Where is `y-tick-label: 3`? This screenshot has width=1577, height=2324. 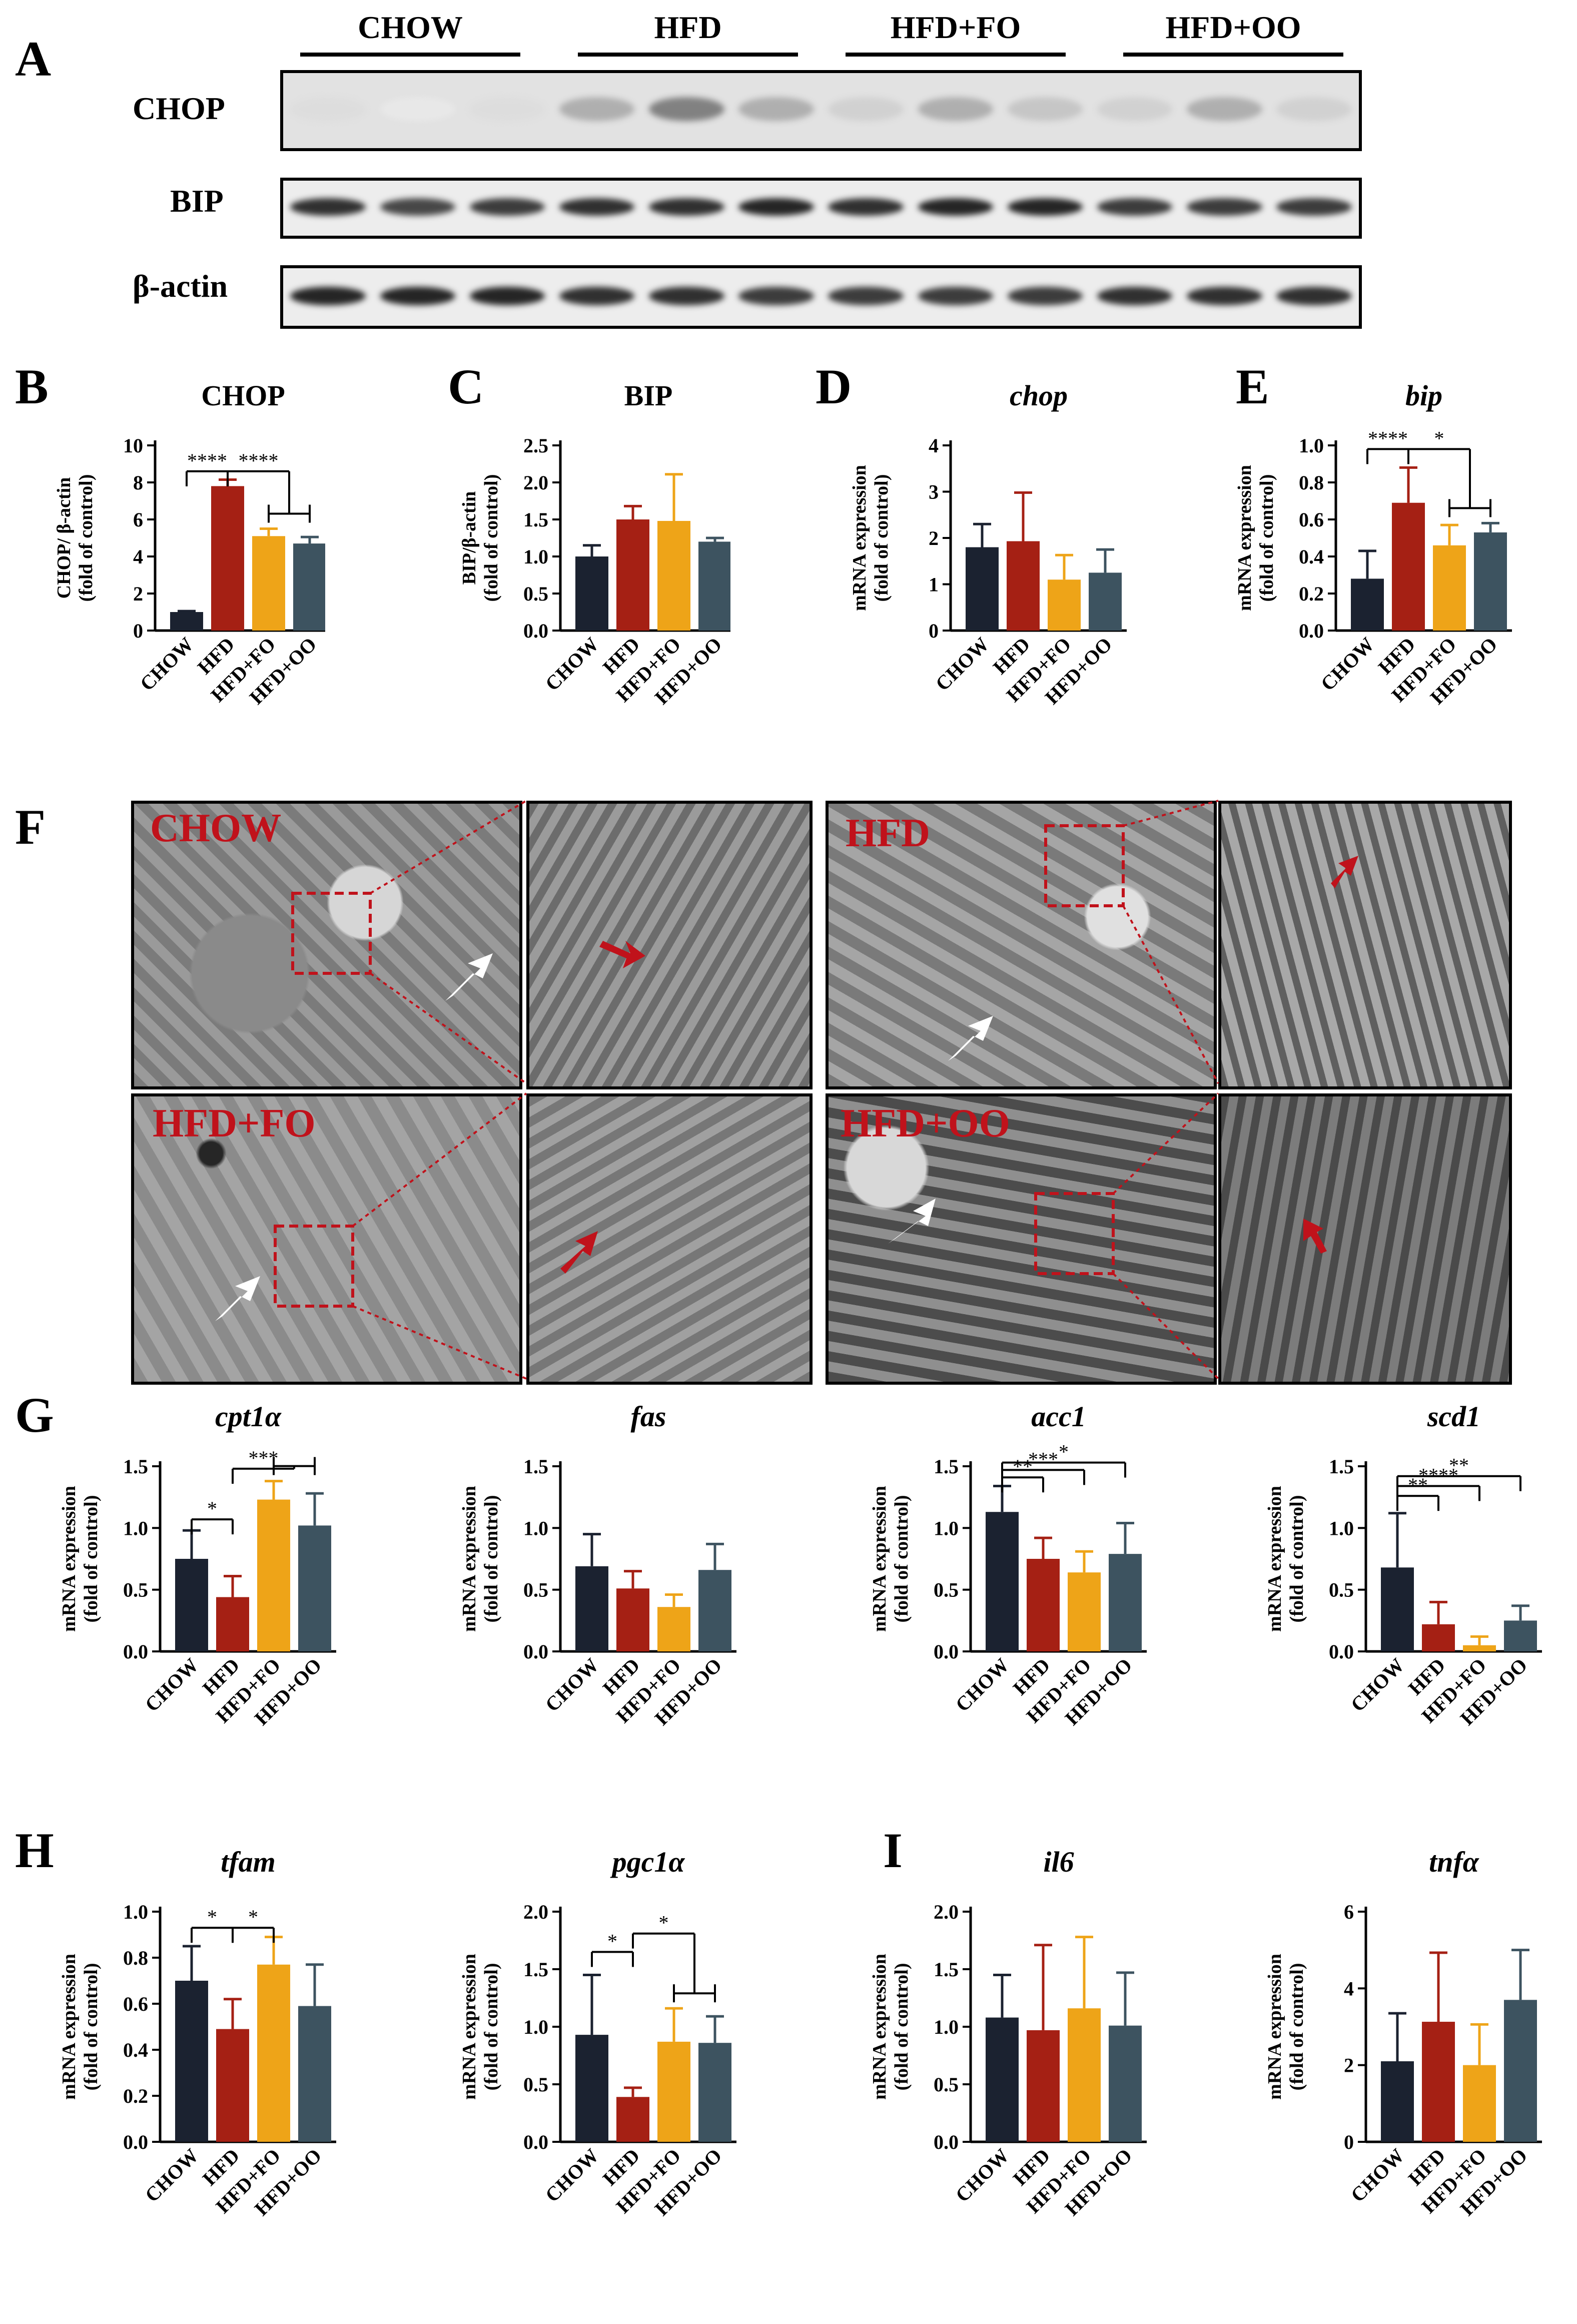
y-tick-label: 3 is located at coordinates (934, 492).